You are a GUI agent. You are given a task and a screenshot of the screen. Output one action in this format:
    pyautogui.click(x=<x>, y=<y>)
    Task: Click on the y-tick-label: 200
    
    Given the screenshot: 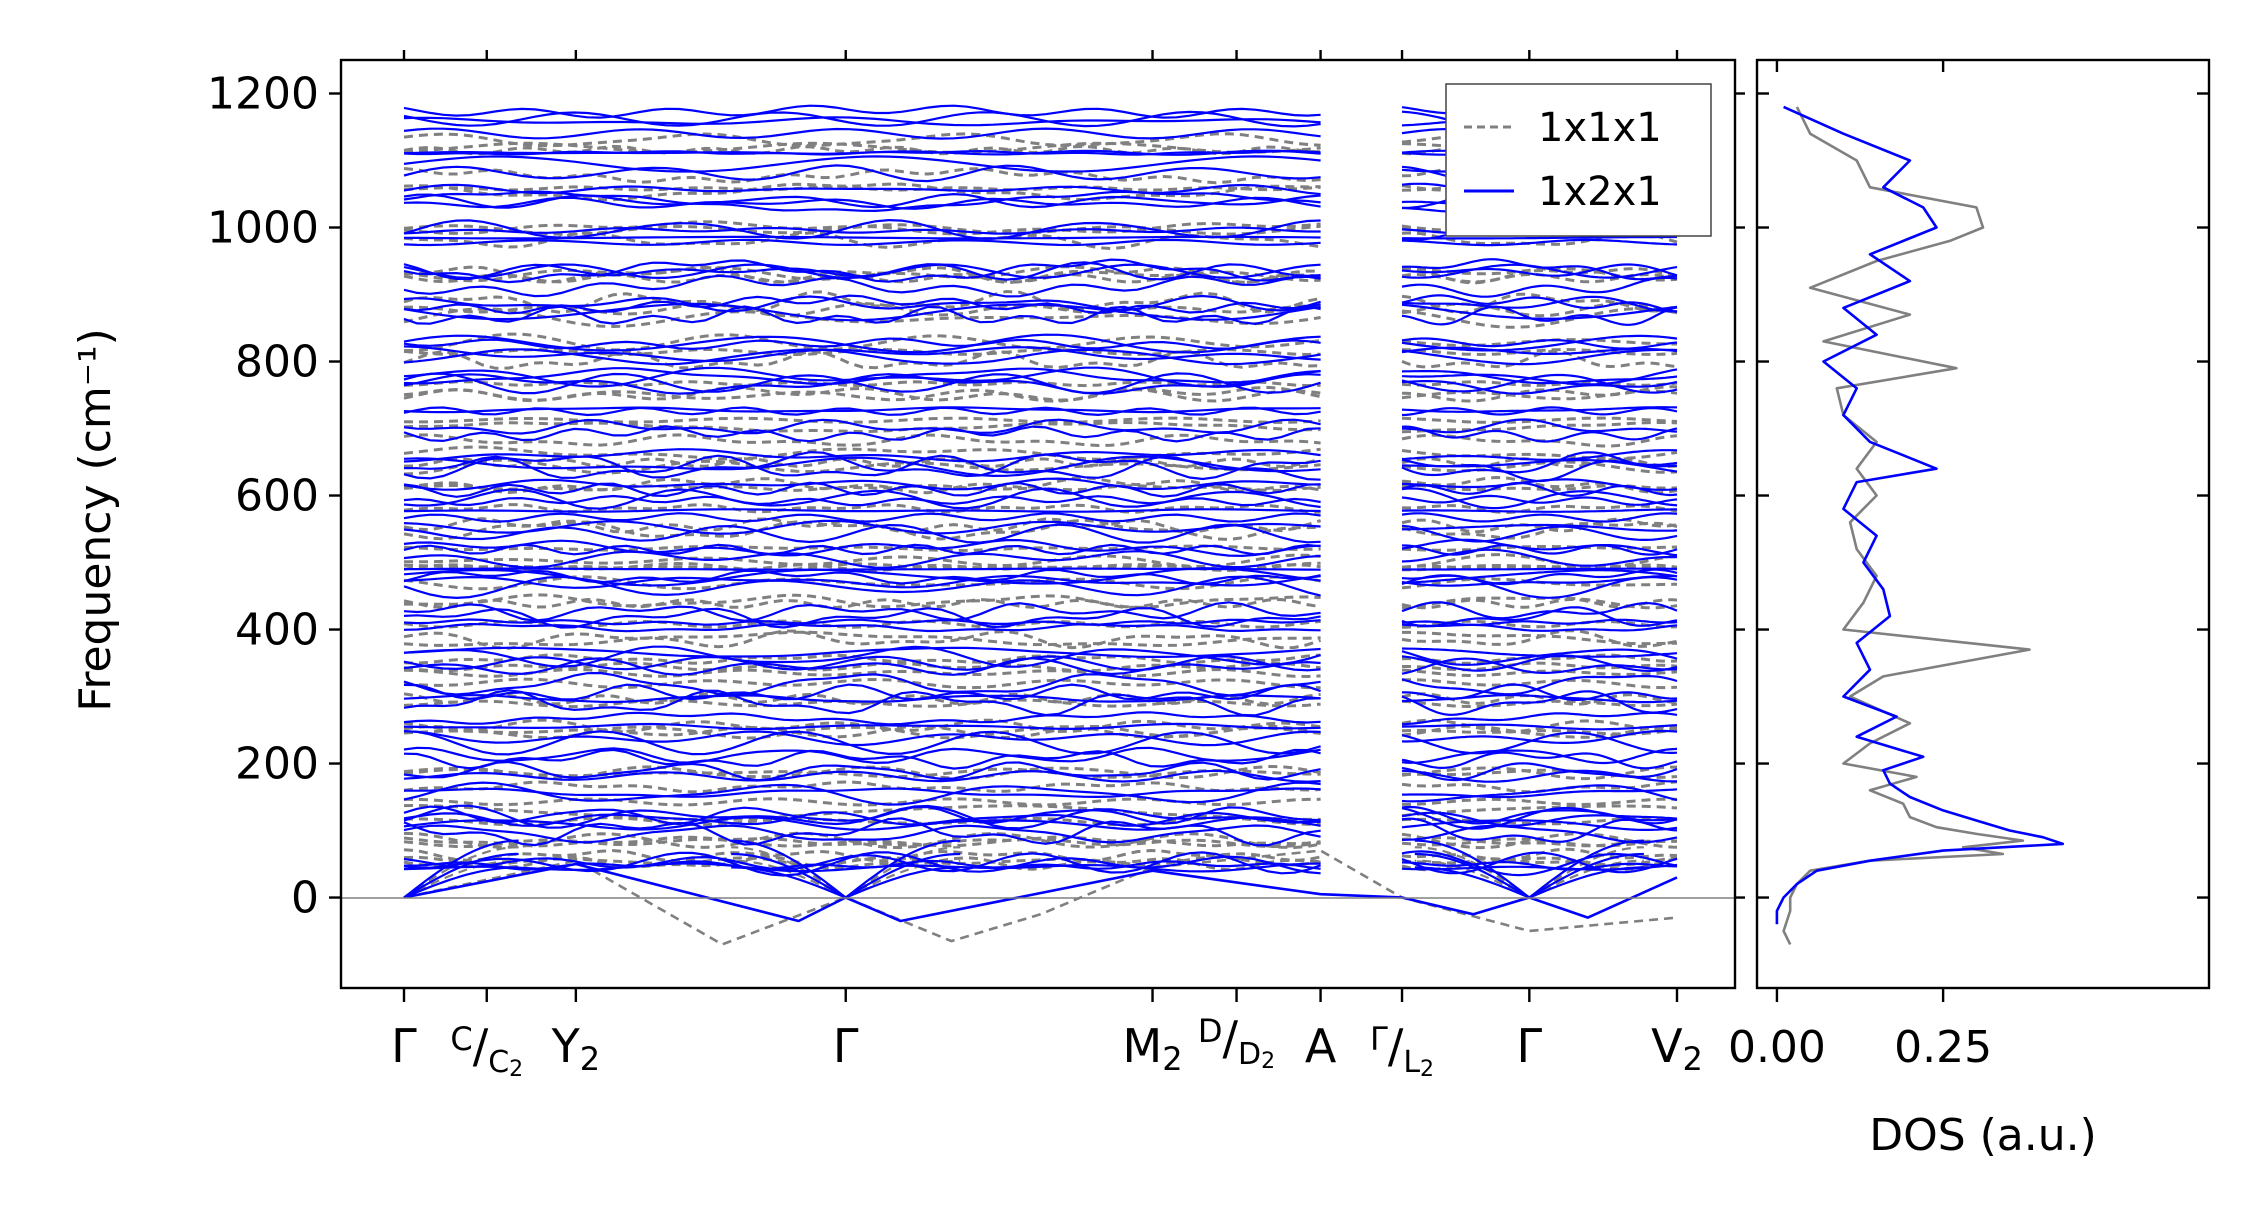 What is the action you would take?
    pyautogui.click(x=277, y=764)
    